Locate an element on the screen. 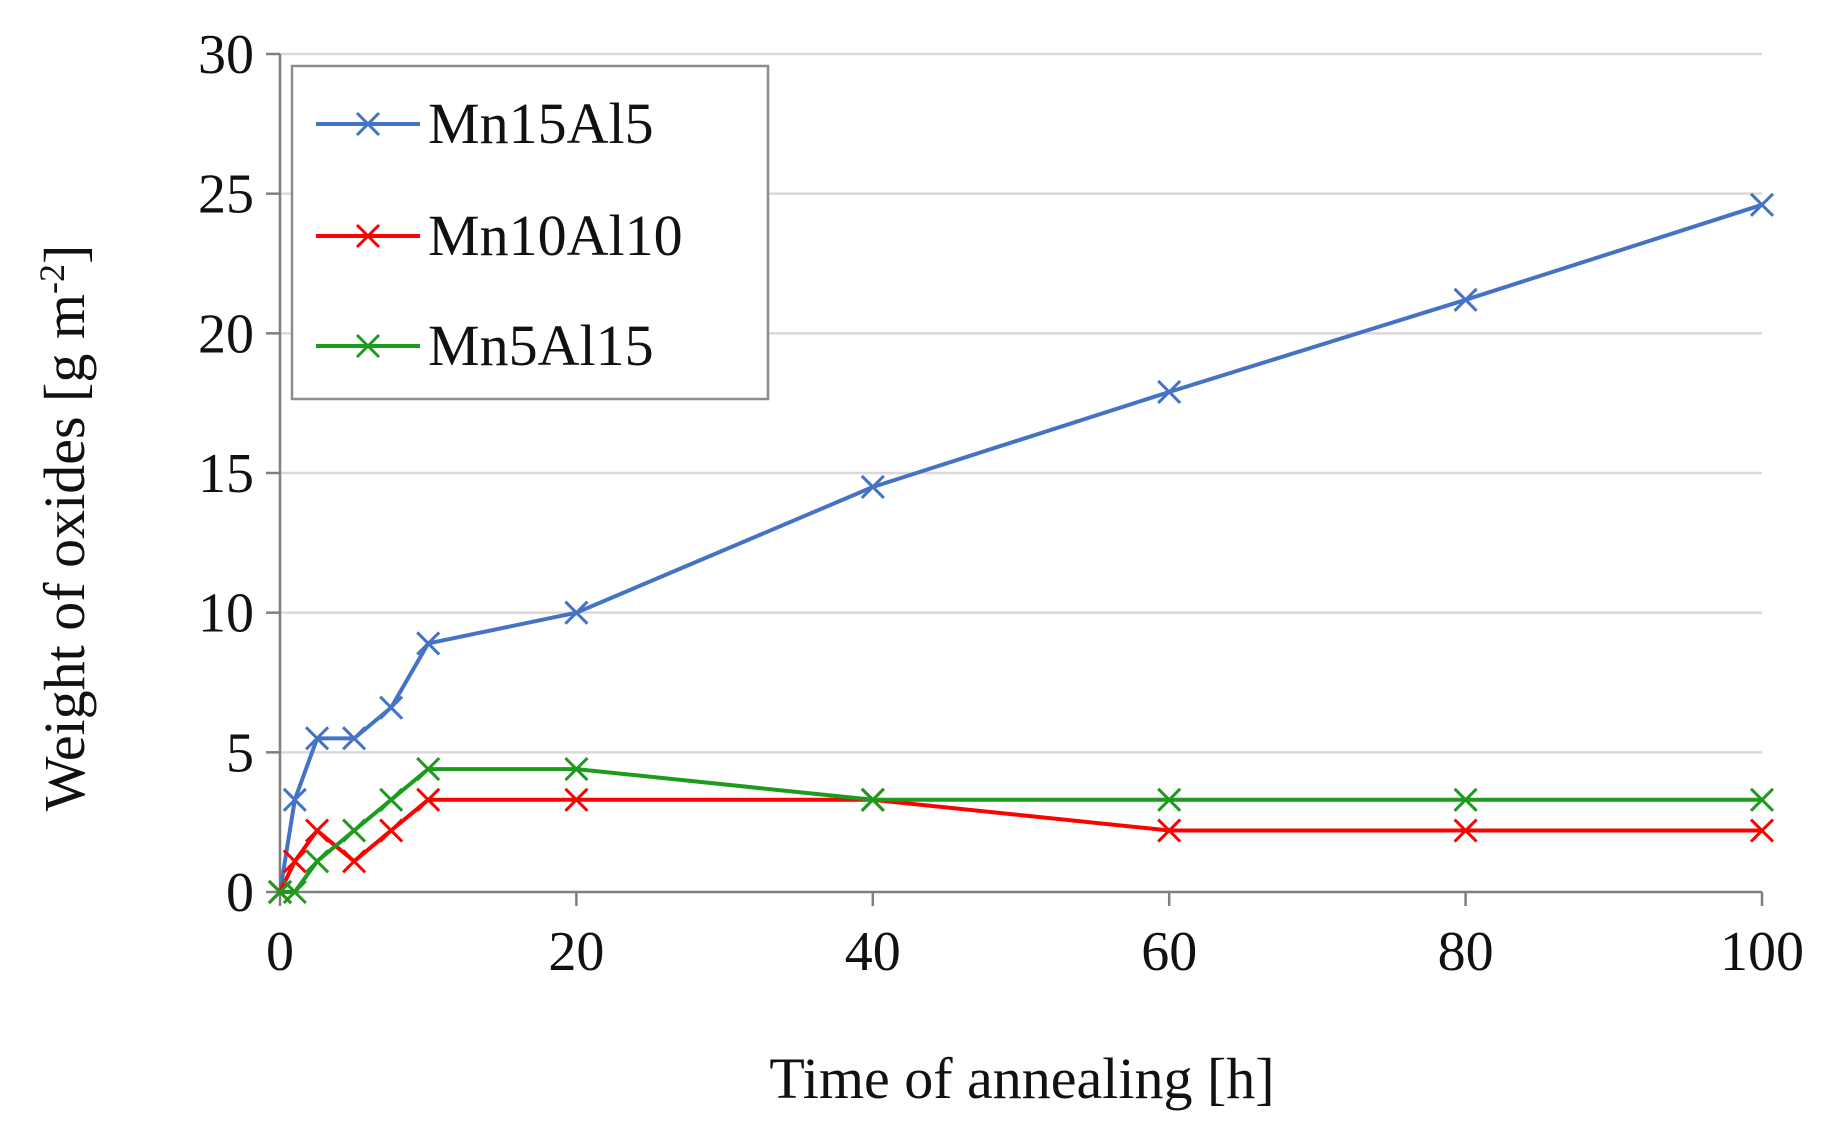  y-tick-label: 0 is located at coordinates (240, 893).